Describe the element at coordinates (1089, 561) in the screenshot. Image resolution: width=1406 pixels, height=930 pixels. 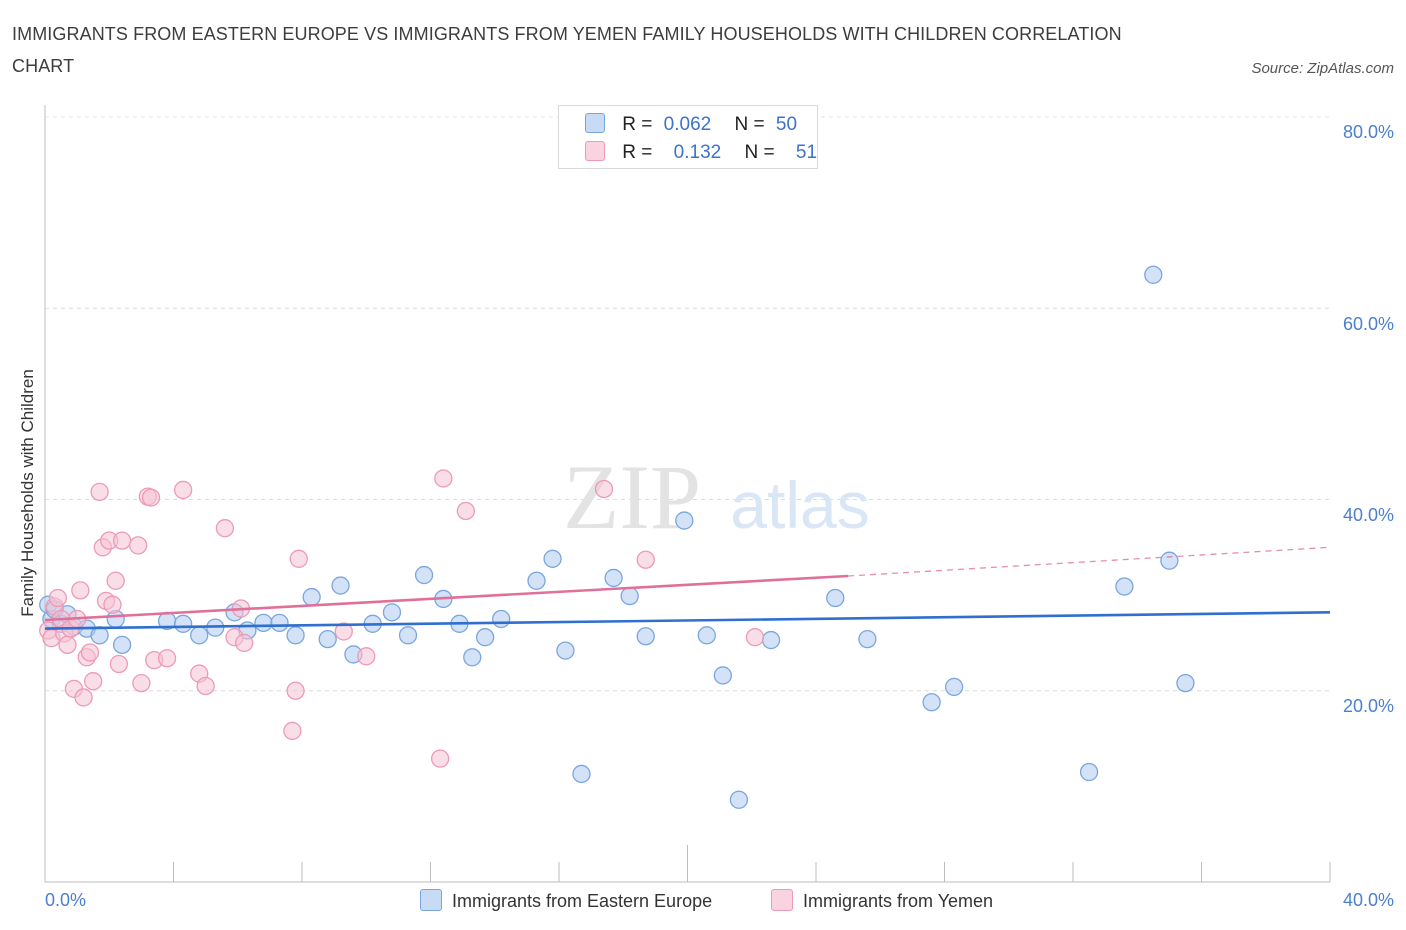
I see `trend-line-yemen-extension` at that location.